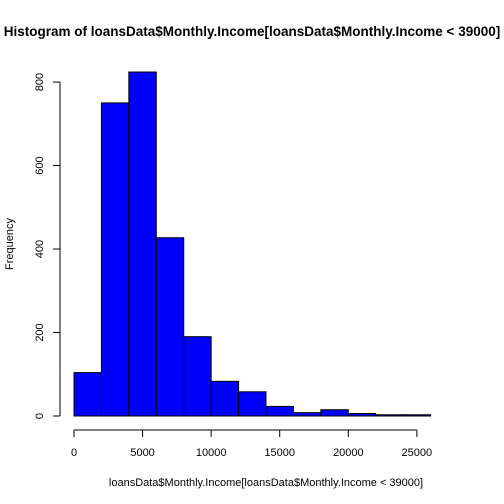 This screenshot has width=504, height=504. I want to click on x-tick-label: 5000, so click(142, 453).